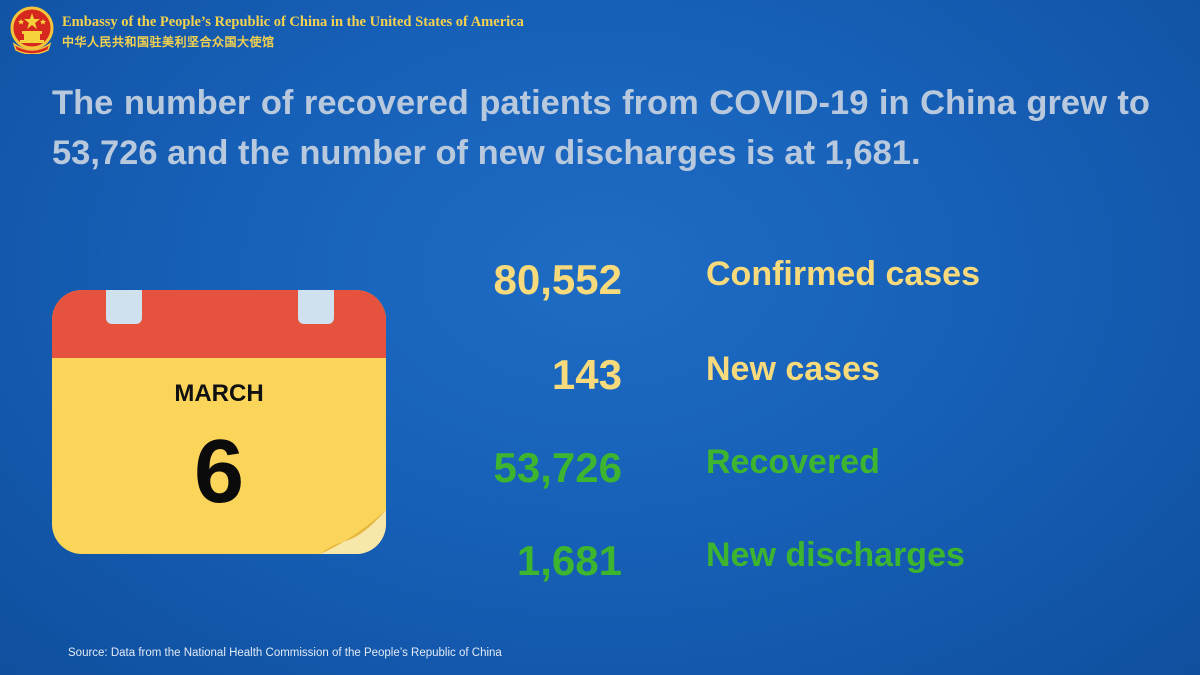 Image resolution: width=1200 pixels, height=675 pixels. I want to click on embassy-title-chinese: 中华人民共和国驻美利坚合众国大使馆, so click(168, 42).